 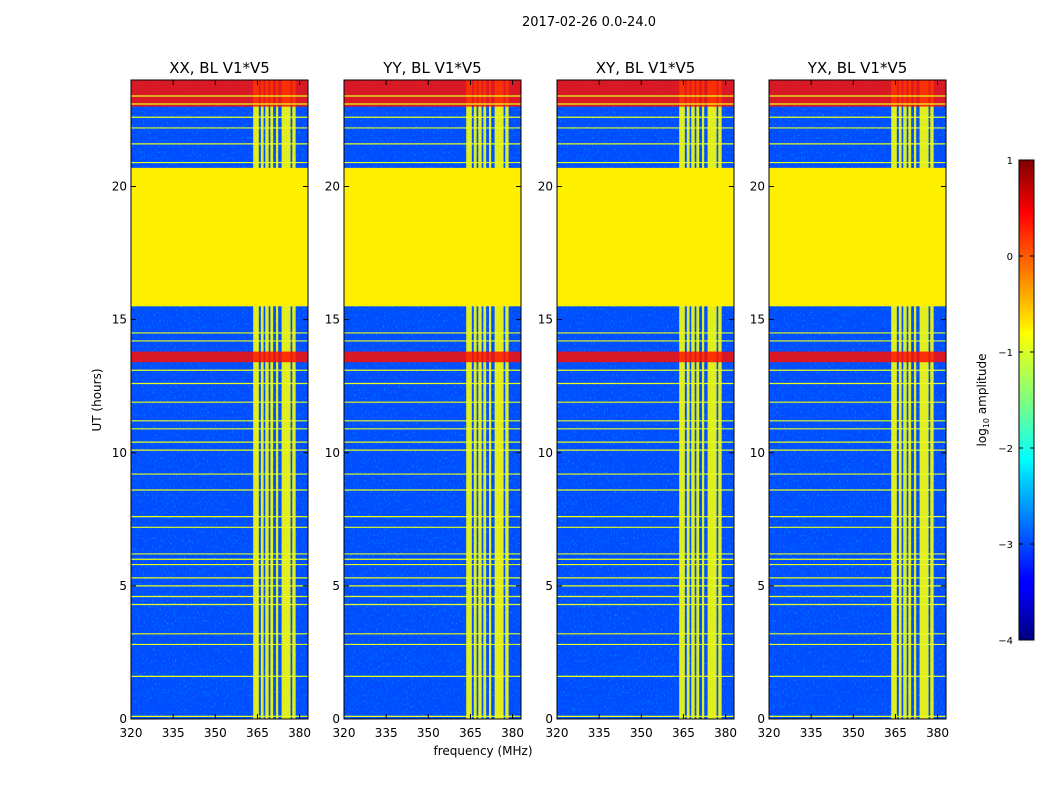 I want to click on colorbar-tick-label: −3, so click(x=1005, y=545).